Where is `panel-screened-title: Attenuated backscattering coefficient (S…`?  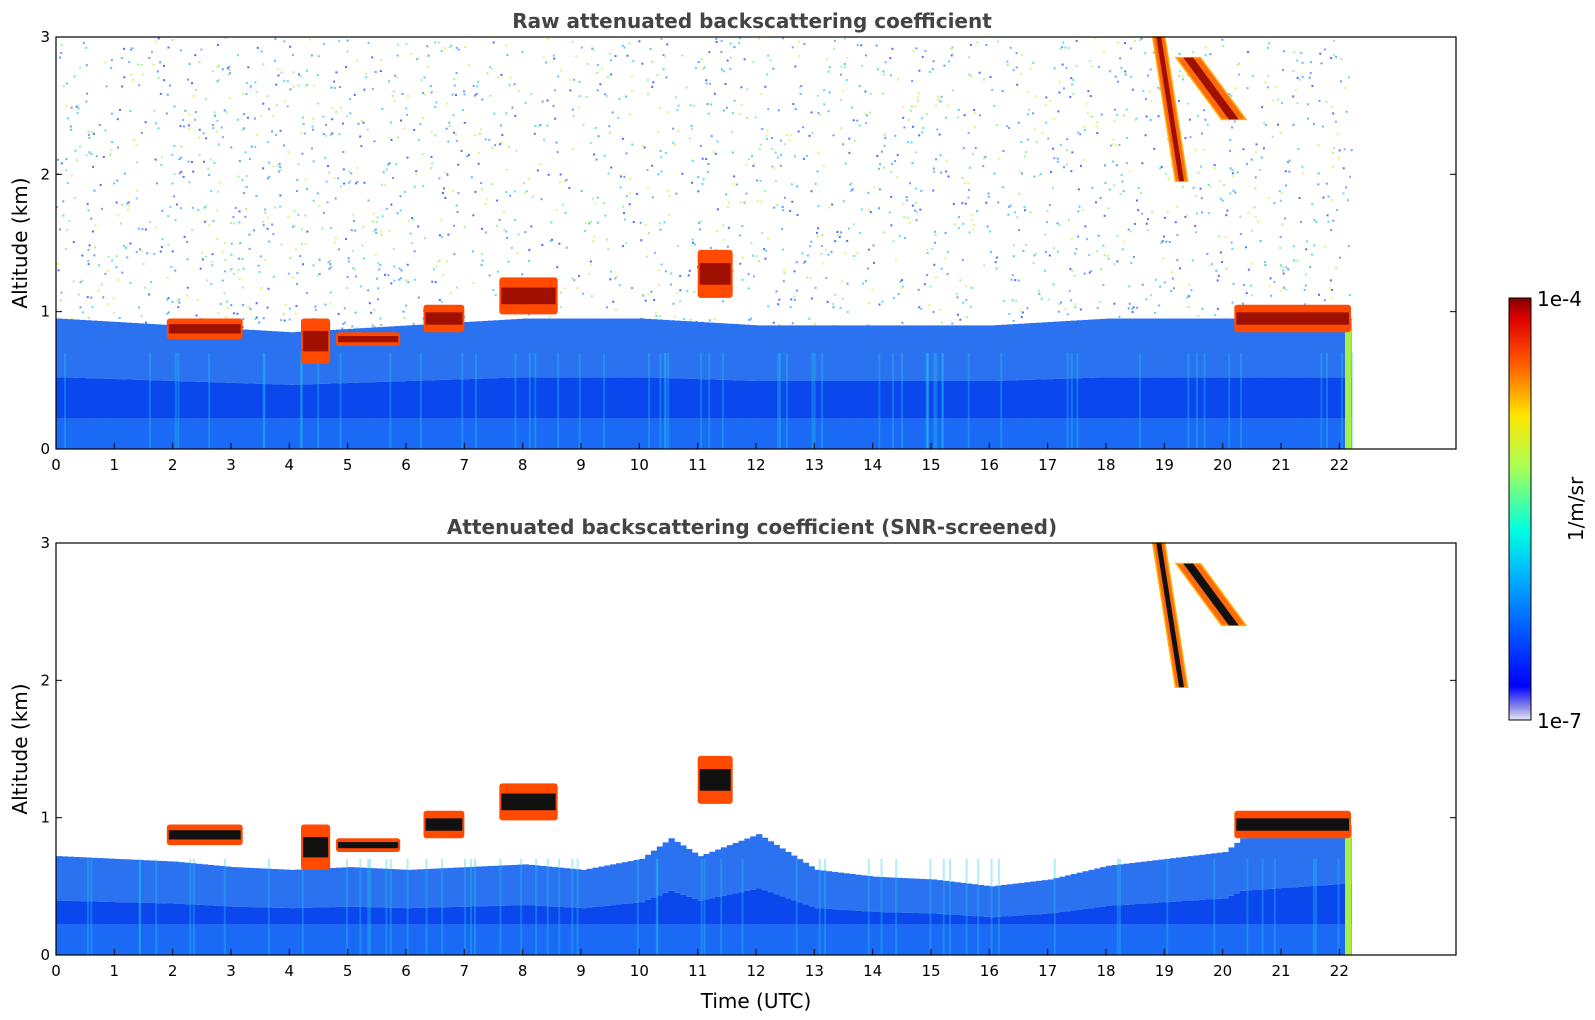
panel-screened-title: Attenuated backscattering coefficient (S… is located at coordinates (752, 527).